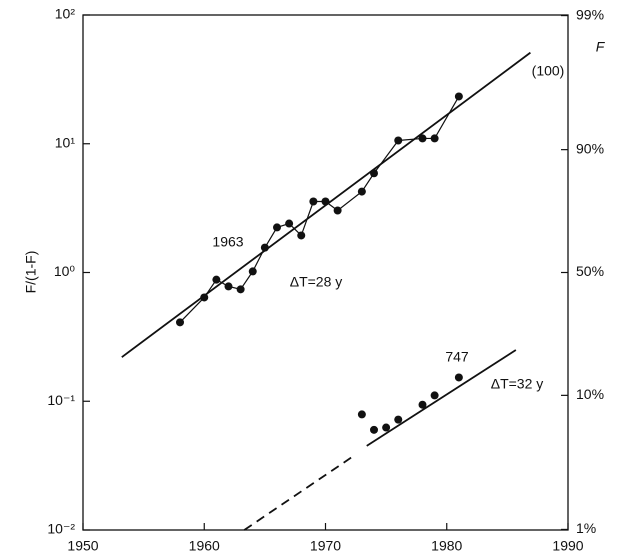 This screenshot has width=633, height=558. I want to click on annotation: ΔT=32 y, so click(517, 384).